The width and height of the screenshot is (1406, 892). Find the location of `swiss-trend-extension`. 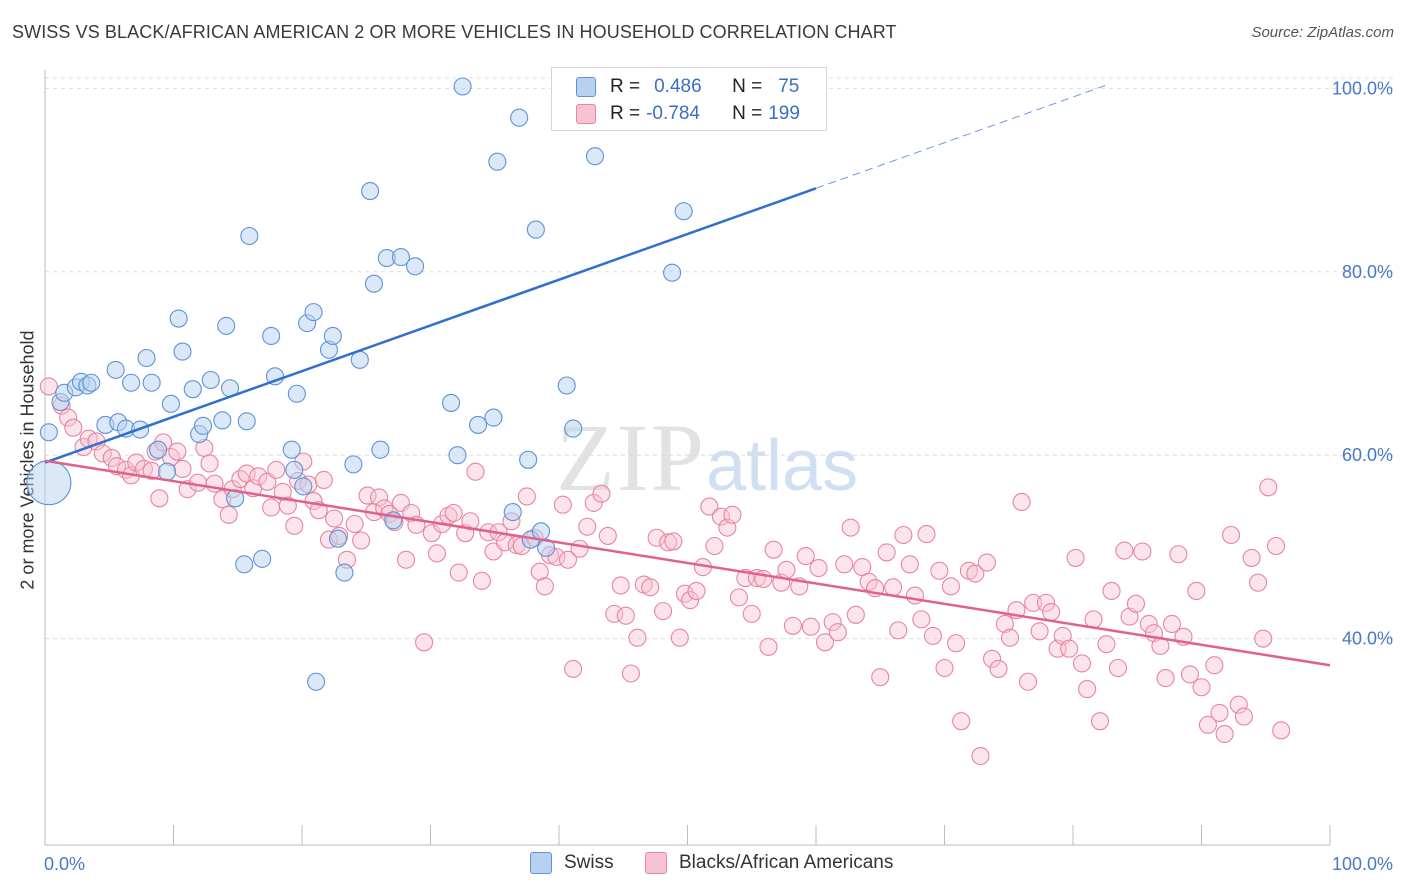

swiss-trend-extension is located at coordinates (960, 137).